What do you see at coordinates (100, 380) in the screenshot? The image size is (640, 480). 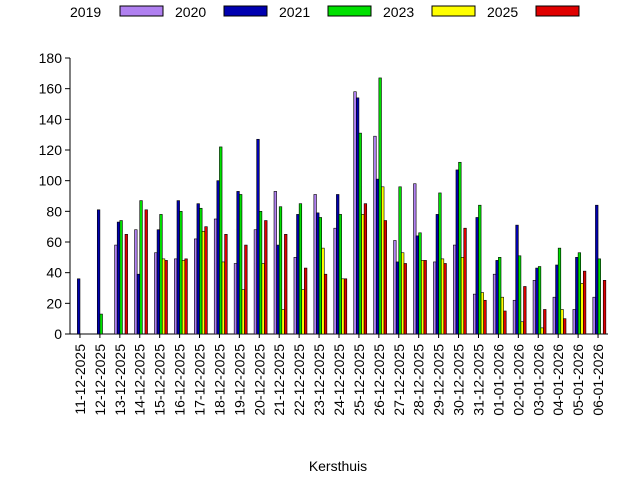 I see `x-tick-label: 12-12-2025` at bounding box center [100, 380].